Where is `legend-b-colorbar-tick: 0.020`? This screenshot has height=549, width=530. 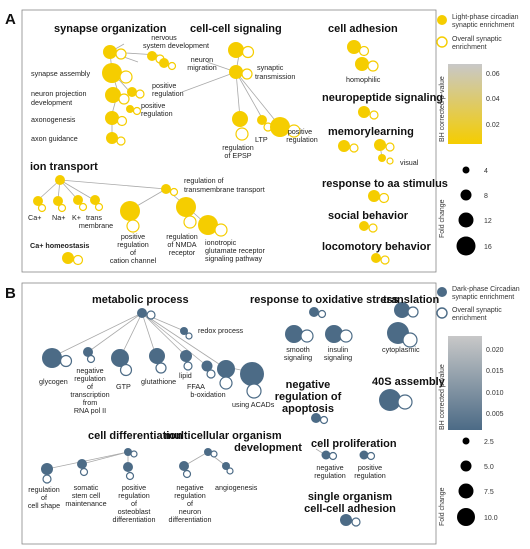
legend-b-colorbar-tick: 0.020 is located at coordinates (495, 350).